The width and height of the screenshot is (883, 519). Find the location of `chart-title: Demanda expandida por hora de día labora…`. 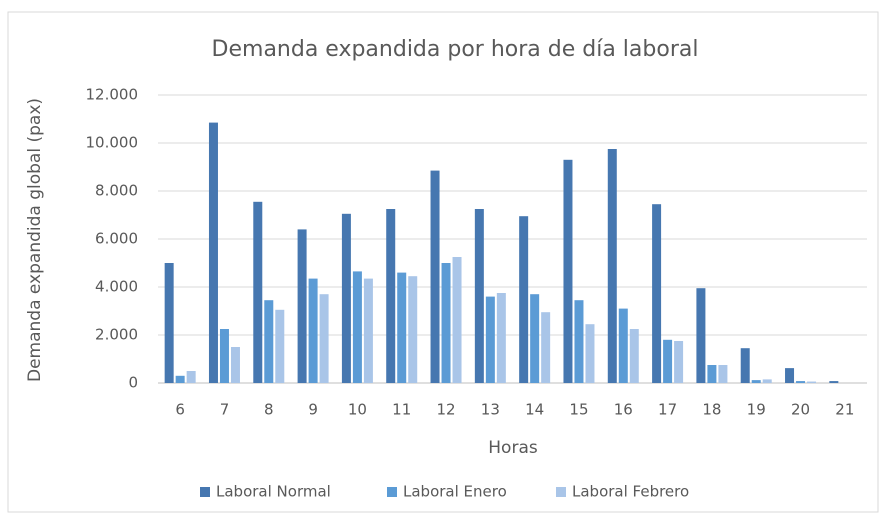

chart-title: Demanda expandida por hora de día labora… is located at coordinates (455, 49).